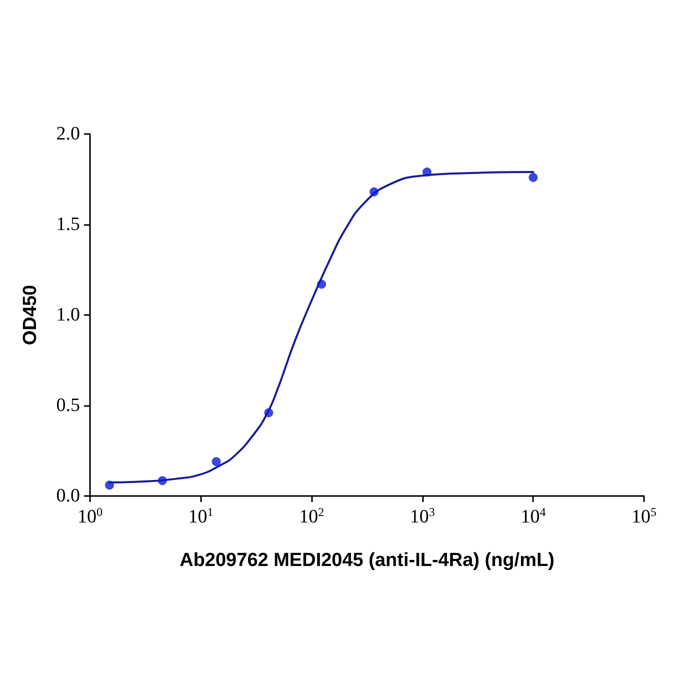 This screenshot has width=700, height=700. I want to click on y-tick-label: 1.5, so click(68, 224).